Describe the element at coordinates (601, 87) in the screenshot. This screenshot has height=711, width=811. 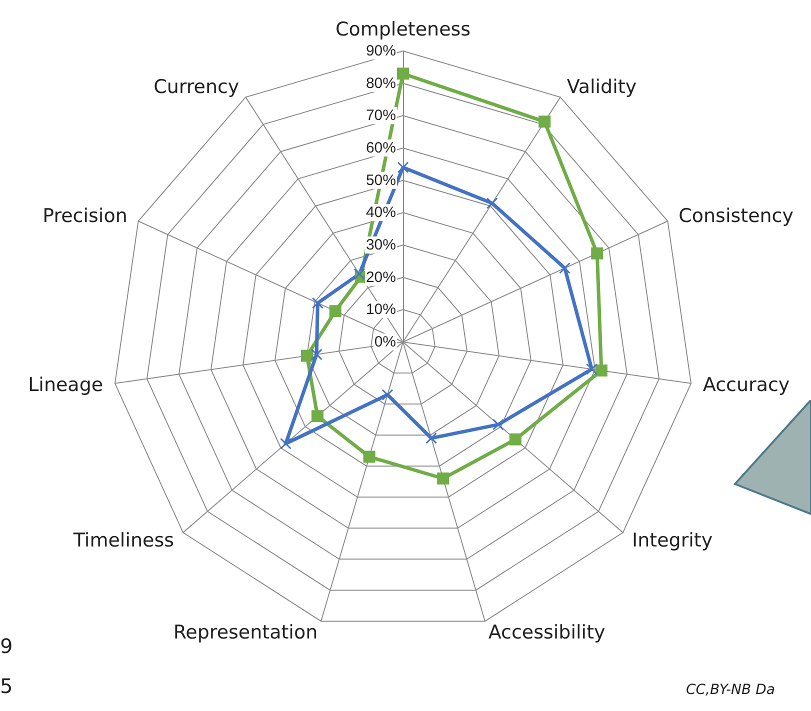
I see `spoke-label: Validity` at that location.